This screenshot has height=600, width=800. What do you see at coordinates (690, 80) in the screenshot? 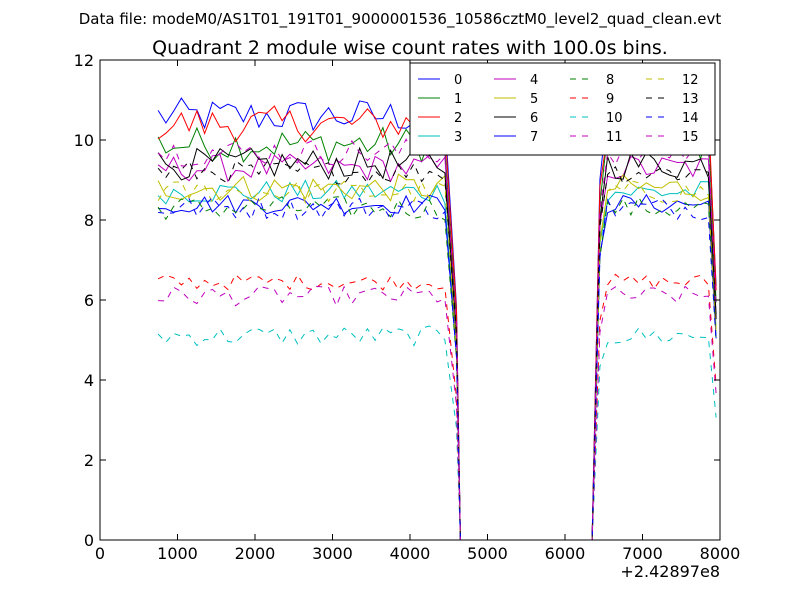
I see `legend-label-12: 12` at bounding box center [690, 80].